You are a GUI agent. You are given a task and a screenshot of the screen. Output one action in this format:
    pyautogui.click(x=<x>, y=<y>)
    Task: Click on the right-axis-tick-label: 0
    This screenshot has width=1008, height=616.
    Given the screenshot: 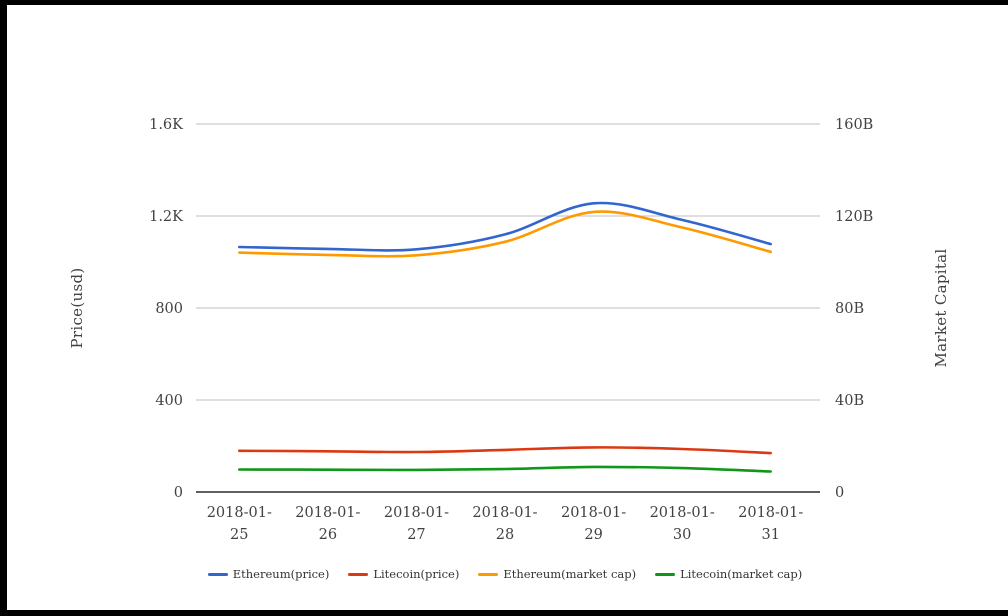 What is the action you would take?
    pyautogui.click(x=839, y=493)
    